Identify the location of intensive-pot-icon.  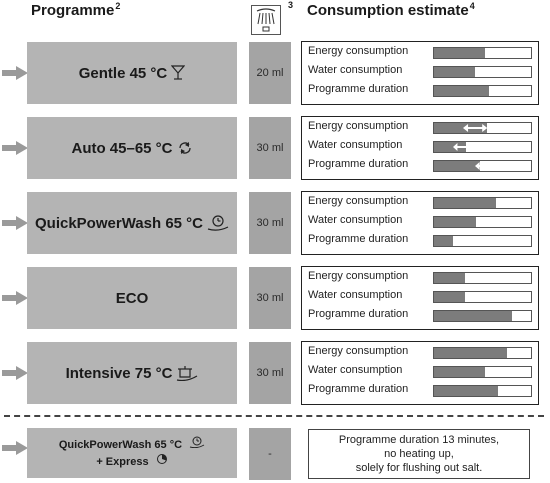
(187, 373).